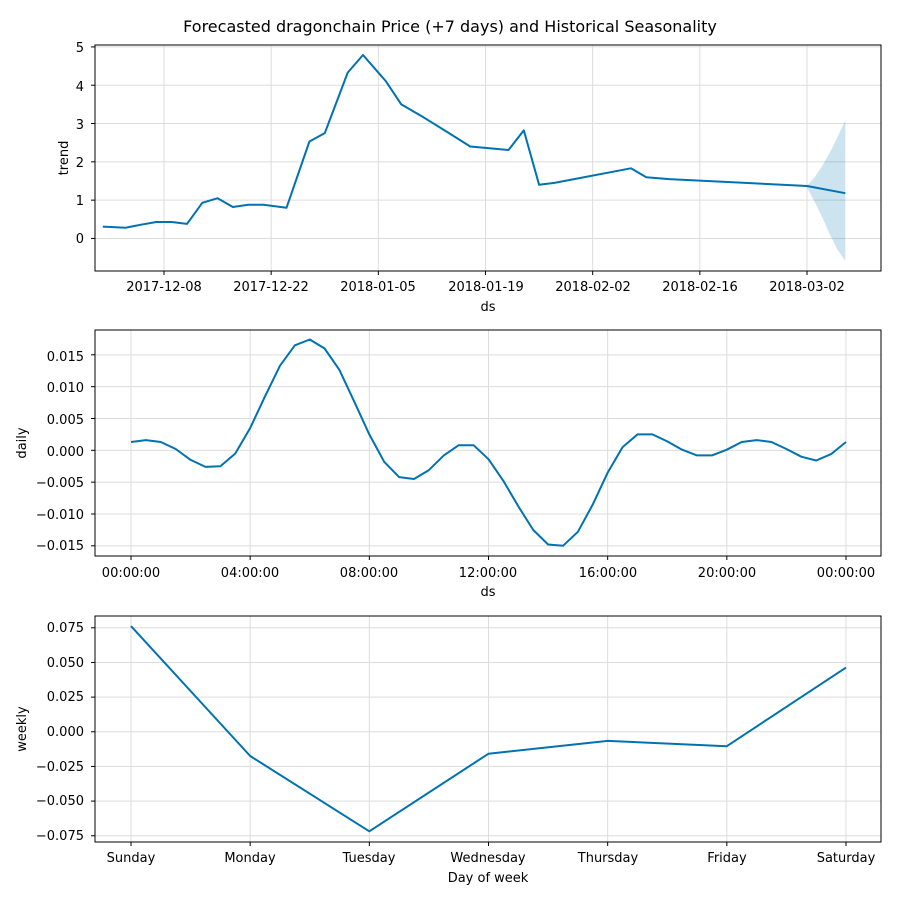 The image size is (900, 900). I want to click on trend-x-tick-label: 2018-02-16, so click(700, 287).